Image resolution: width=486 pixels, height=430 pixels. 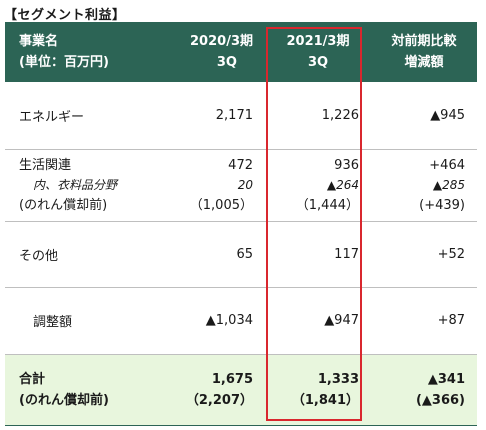 I want to click on value-curr: 117, so click(x=318, y=254).